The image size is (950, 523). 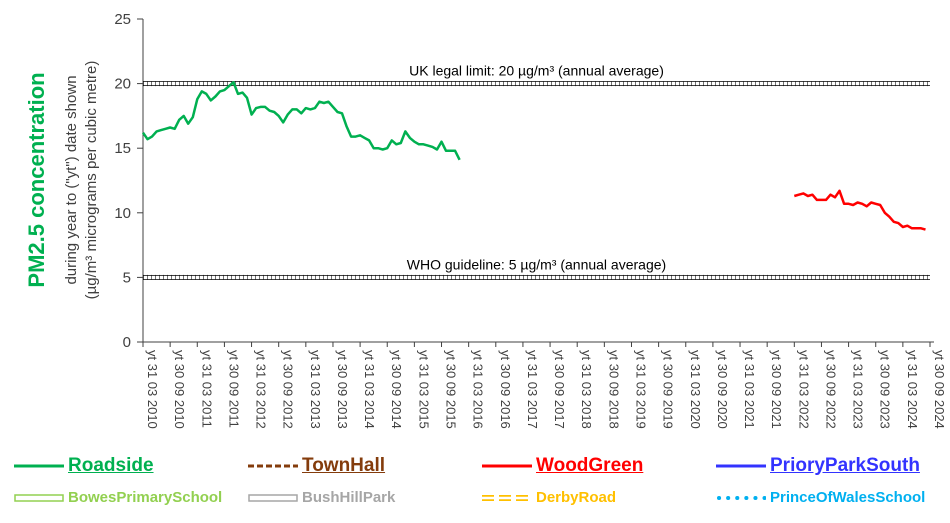 I want to click on x-tick-label: yt 31 03 2017, so click(x=532, y=389).